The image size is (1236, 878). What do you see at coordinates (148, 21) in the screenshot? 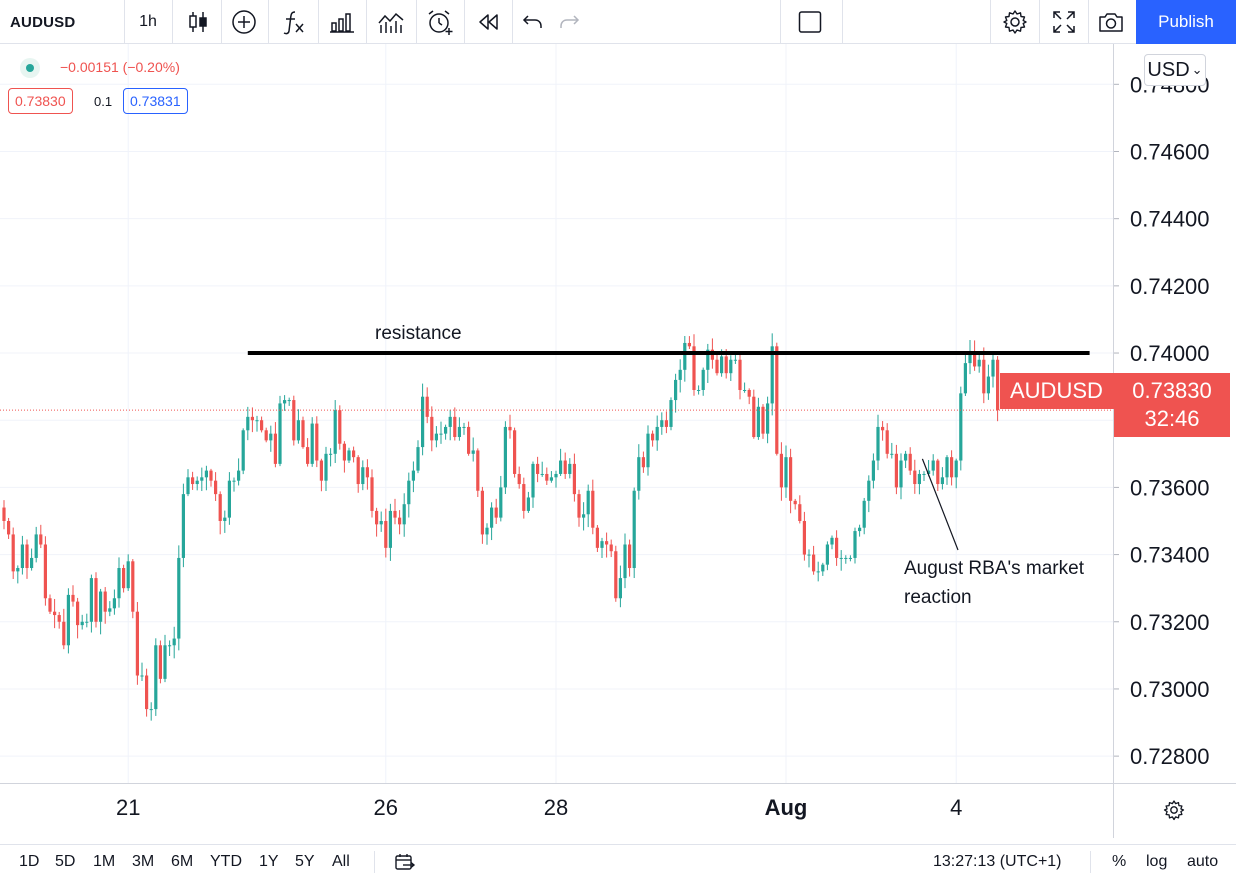
I see `interval-button: 1h` at bounding box center [148, 21].